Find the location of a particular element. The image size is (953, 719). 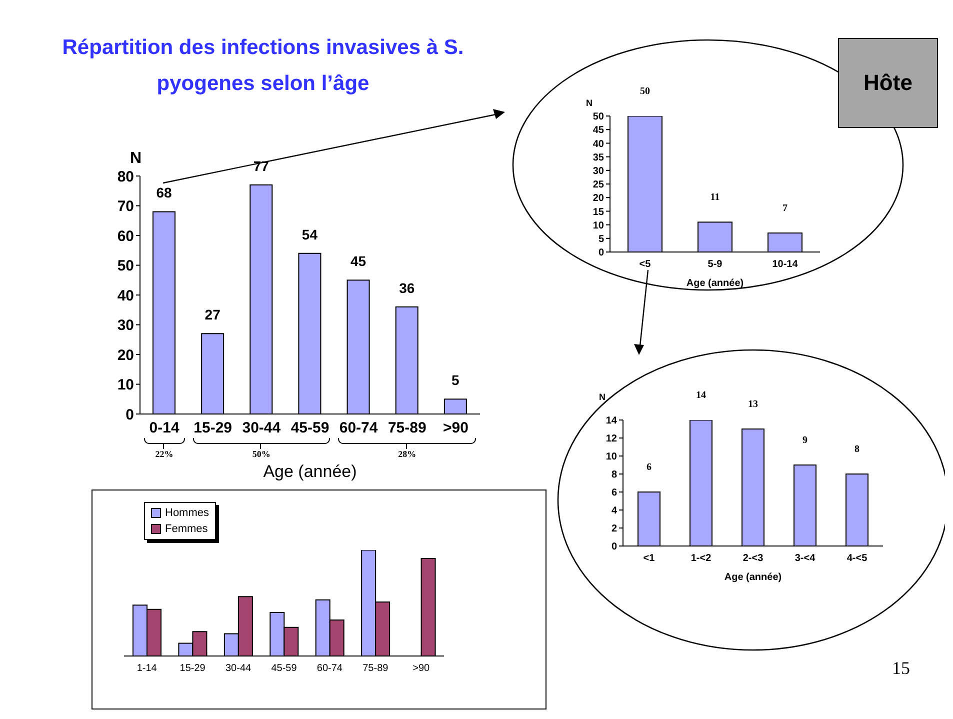

y-tick-label: 25 is located at coordinates (598, 185).